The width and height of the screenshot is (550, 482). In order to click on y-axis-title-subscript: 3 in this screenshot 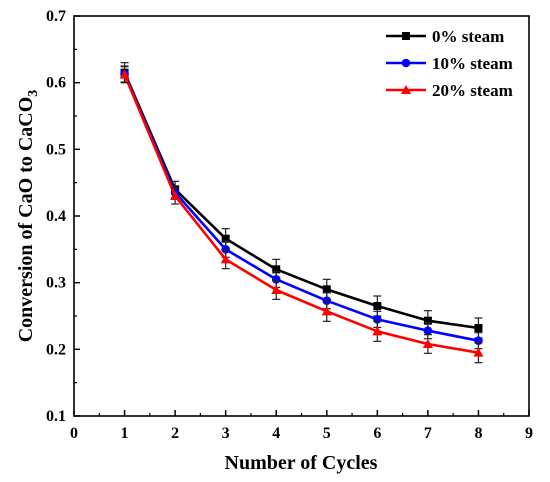, I will do `click(33, 93)`.